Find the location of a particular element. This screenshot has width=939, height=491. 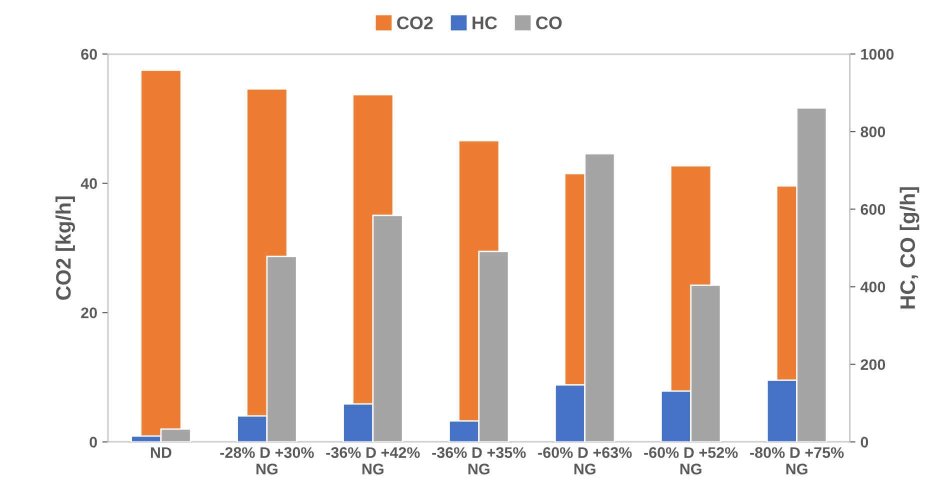

legend-label: CO2 is located at coordinates (415, 23).